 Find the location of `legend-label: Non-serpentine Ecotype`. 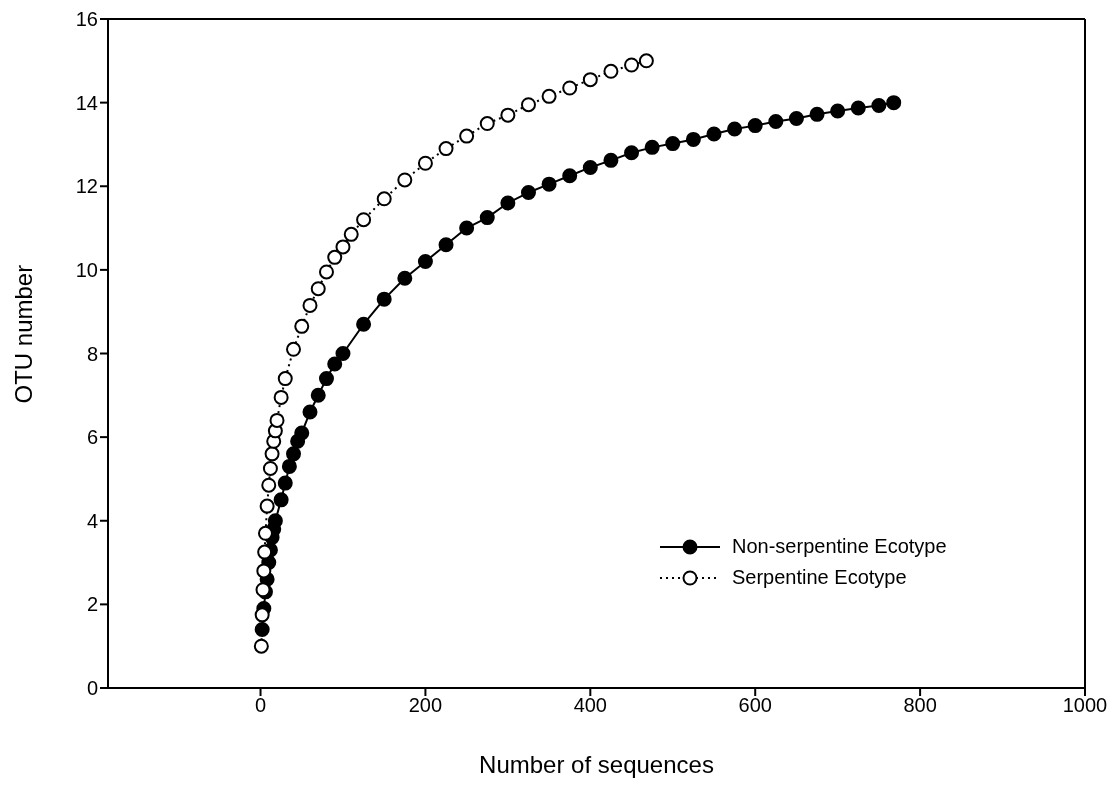

legend-label: Non-serpentine Ecotype is located at coordinates (839, 546).